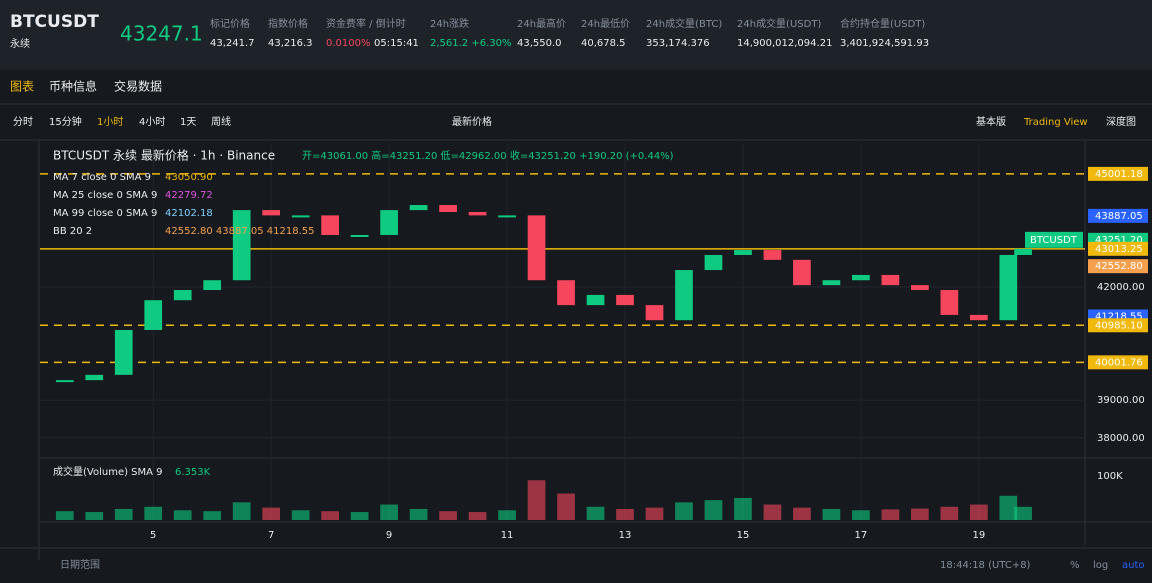 The image size is (1152, 583). What do you see at coordinates (449, 23) in the screenshot?
I see `stat-label: 24h涨跌` at bounding box center [449, 23].